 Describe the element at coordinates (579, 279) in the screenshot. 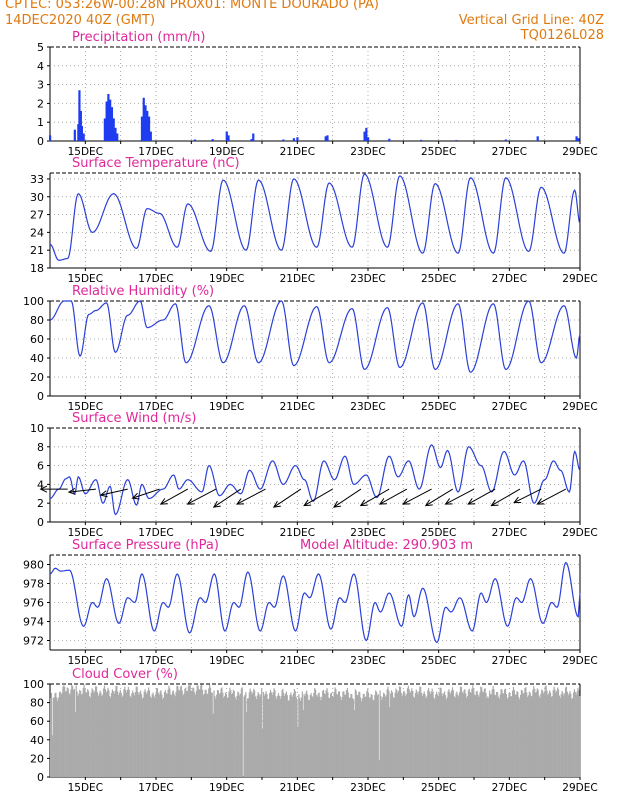

I see `x-tick-label: 29DEC` at that location.